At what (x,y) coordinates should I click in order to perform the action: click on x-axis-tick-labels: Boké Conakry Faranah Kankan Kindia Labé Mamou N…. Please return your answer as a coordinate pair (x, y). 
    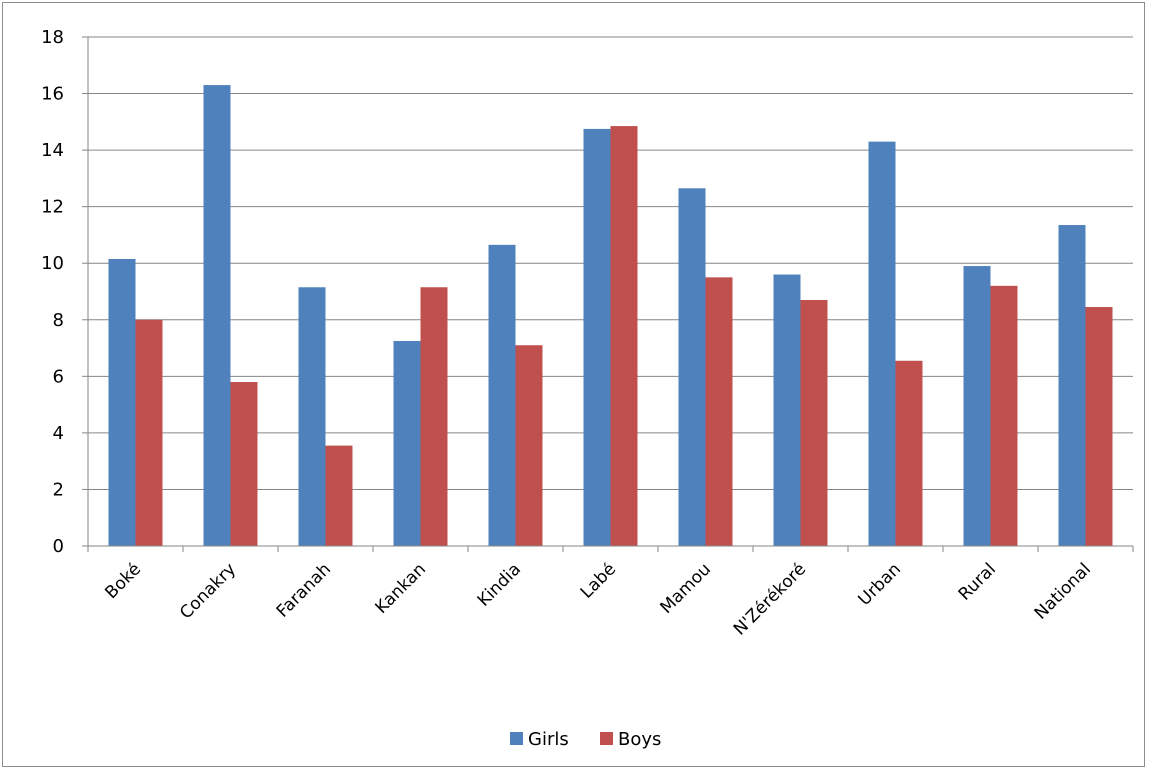
    Looking at the image, I should click on (598, 599).